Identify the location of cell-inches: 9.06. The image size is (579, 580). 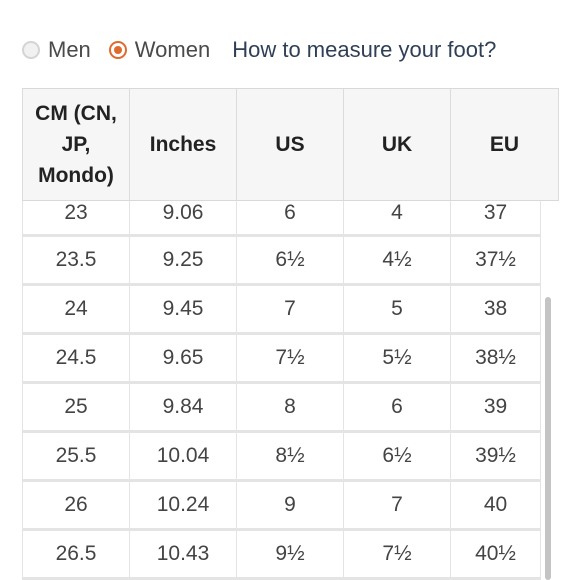
(182, 217).